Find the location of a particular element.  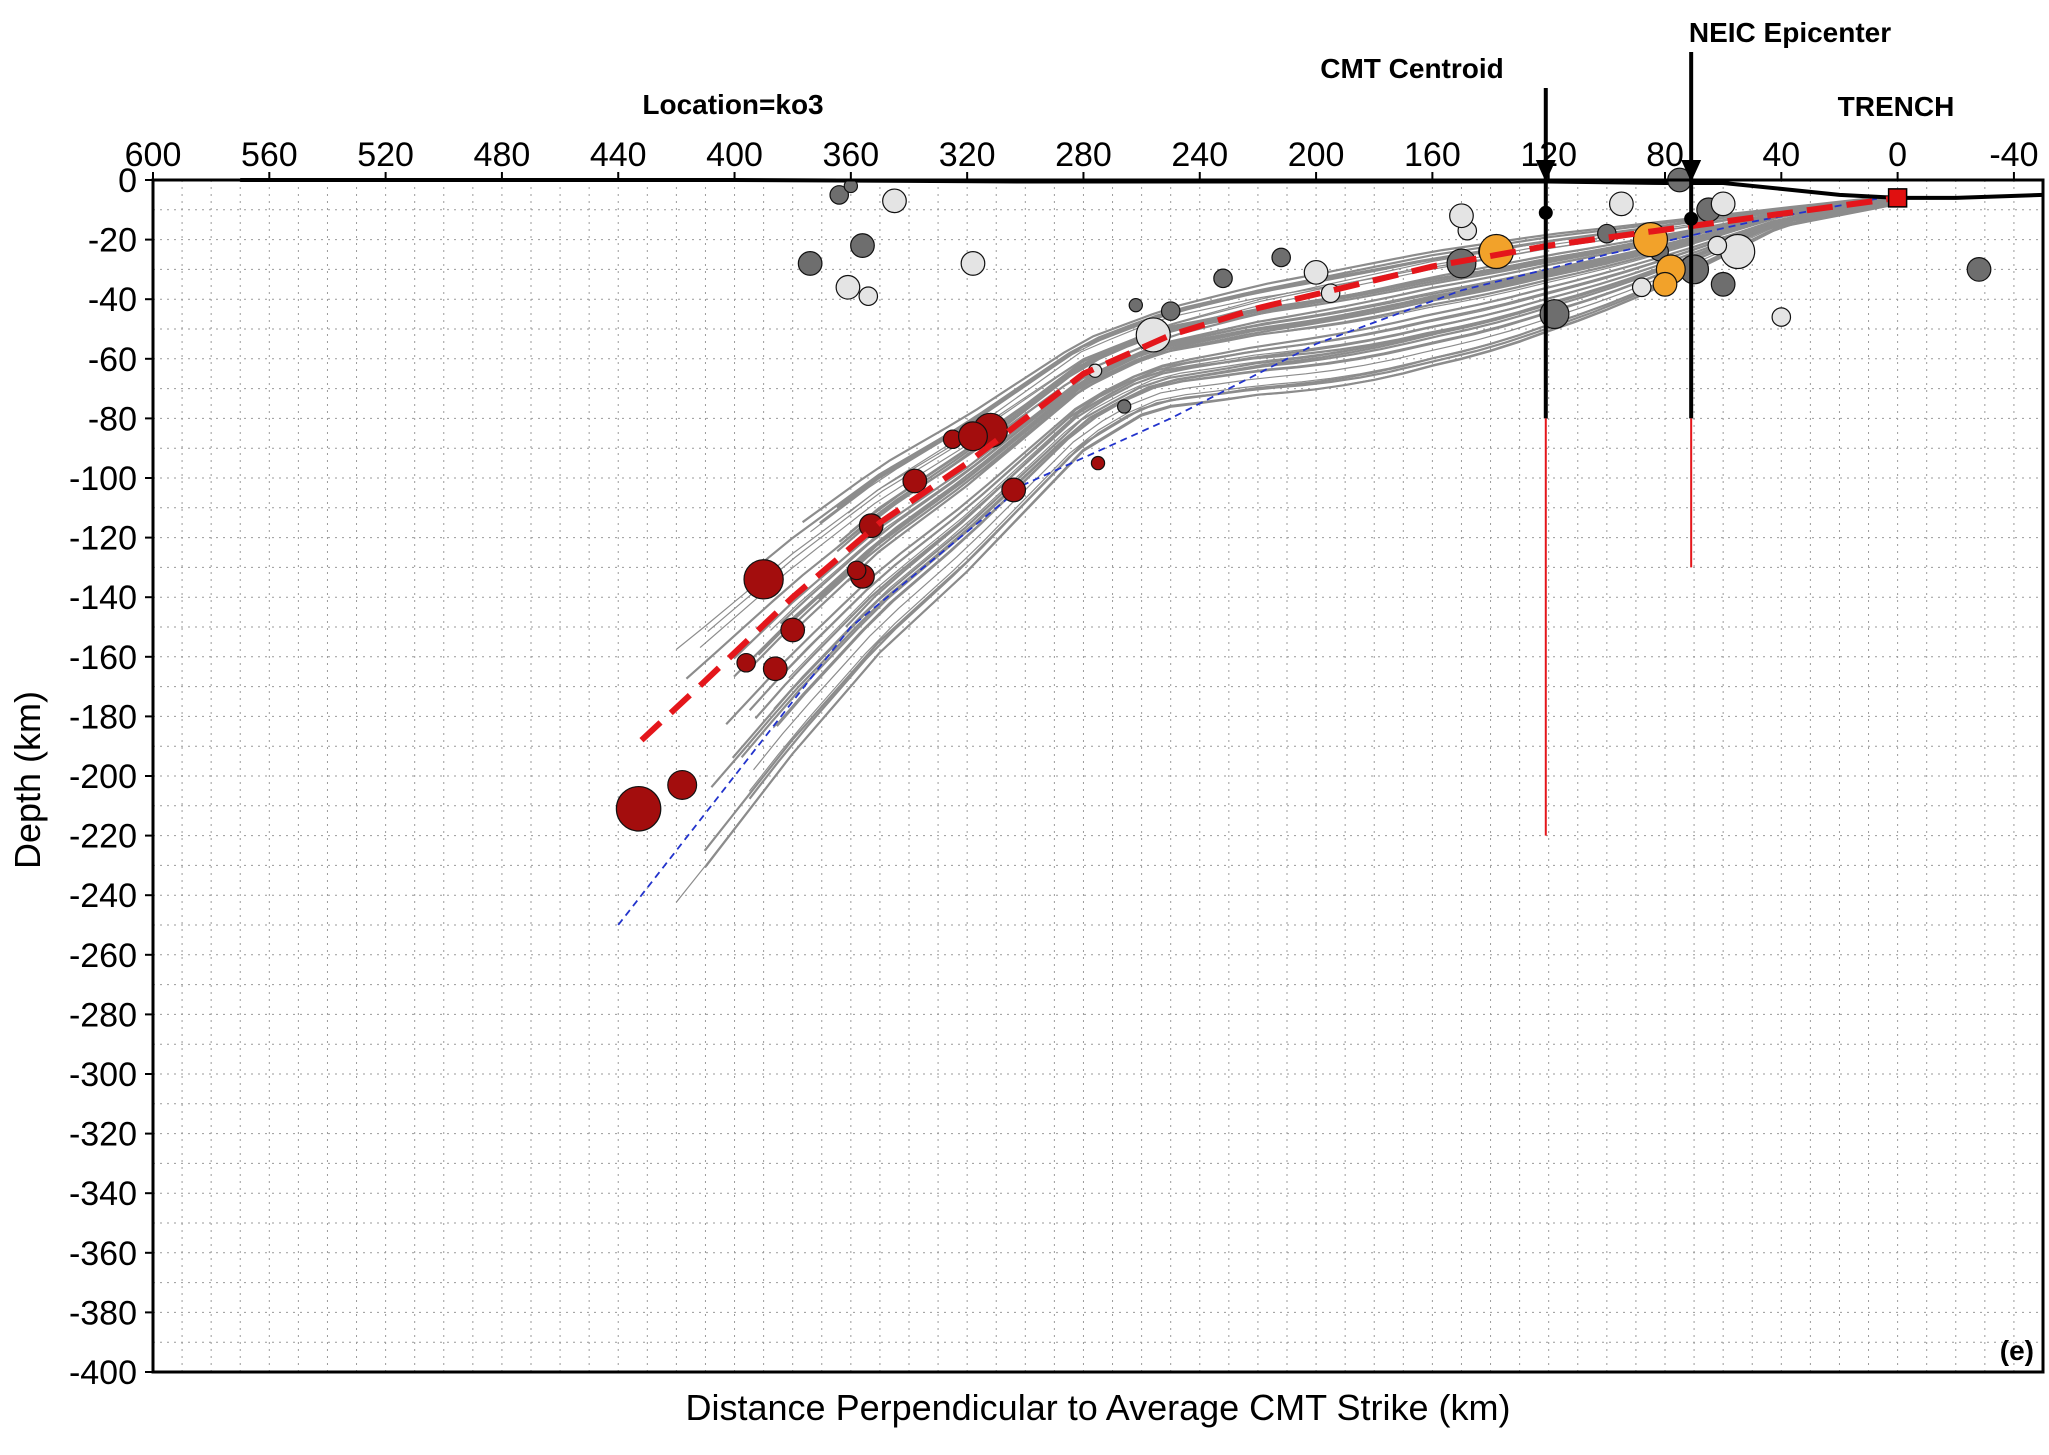

y-tick-label: 0 is located at coordinates (127, 181).